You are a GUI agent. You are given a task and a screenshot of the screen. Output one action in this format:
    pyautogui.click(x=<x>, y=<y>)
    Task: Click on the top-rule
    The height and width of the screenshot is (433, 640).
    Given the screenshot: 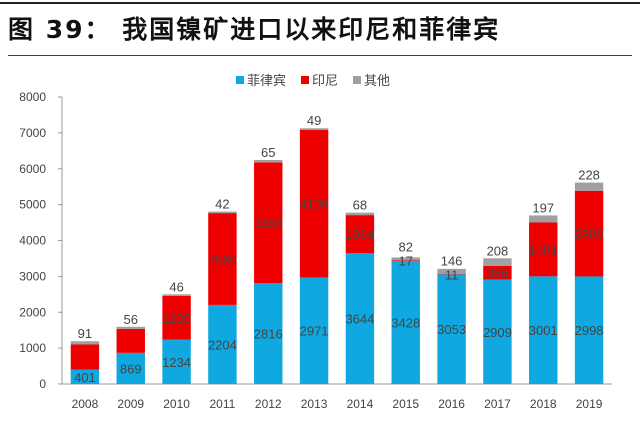 What is the action you would take?
    pyautogui.click(x=320, y=3)
    